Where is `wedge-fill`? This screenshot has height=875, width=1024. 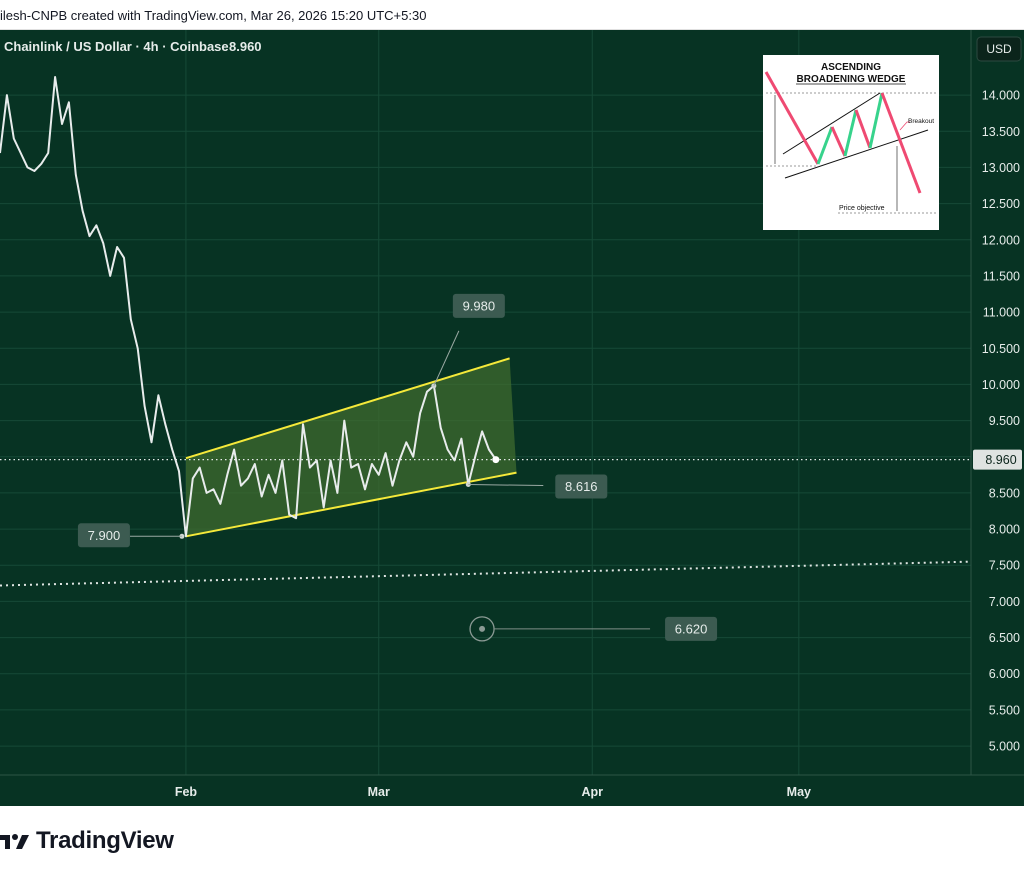
wedge-fill is located at coordinates (351, 447).